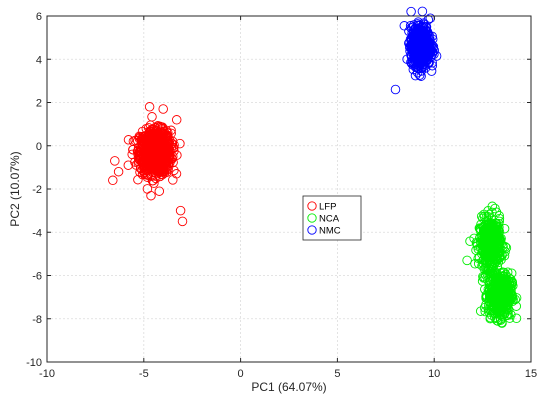 The width and height of the screenshot is (550, 402). Describe the element at coordinates (327, 207) in the screenshot. I see `legend-label-lfp: LFP` at that location.